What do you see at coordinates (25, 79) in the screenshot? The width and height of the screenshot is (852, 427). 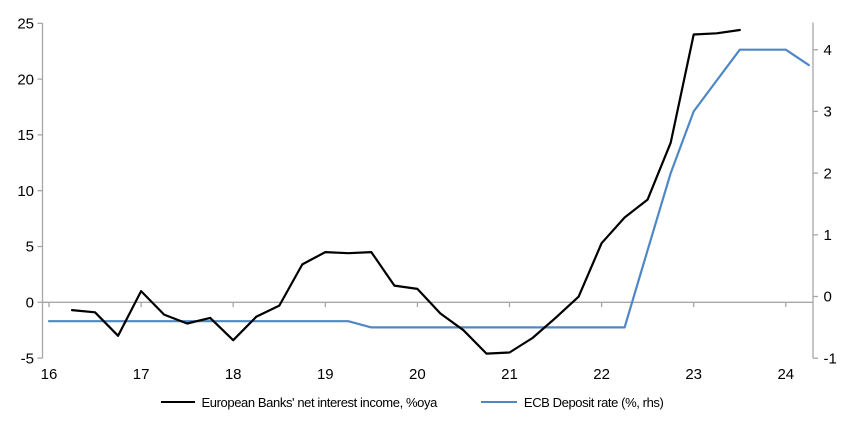 I see `y-axis-left-tick-label: 20` at bounding box center [25, 79].